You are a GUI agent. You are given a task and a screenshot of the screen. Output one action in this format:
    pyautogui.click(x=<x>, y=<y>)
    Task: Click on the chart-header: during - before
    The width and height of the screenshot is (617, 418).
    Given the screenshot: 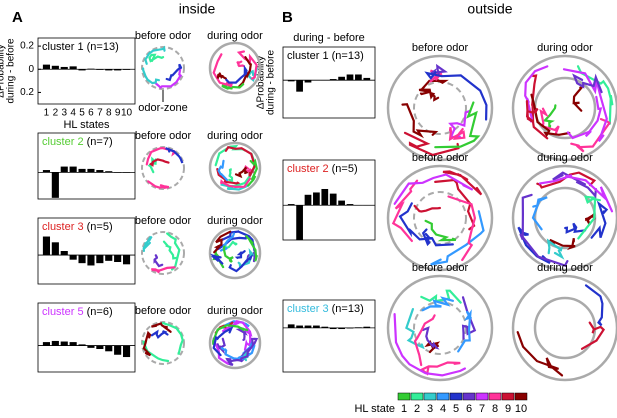 What is the action you would take?
    pyautogui.click(x=329, y=38)
    